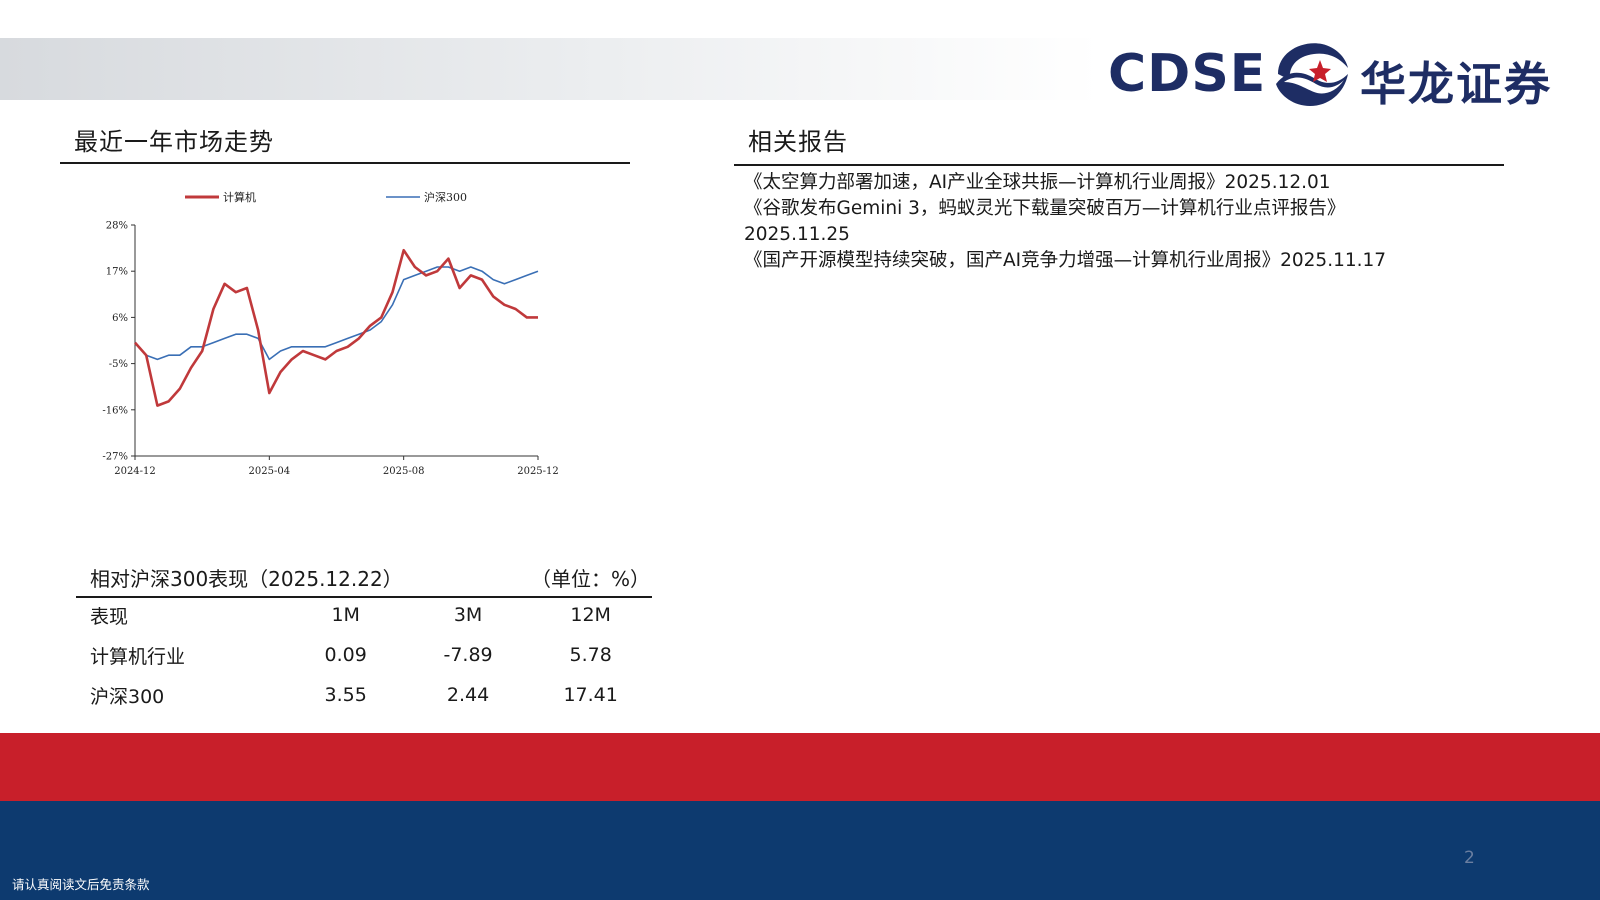  Describe the element at coordinates (468, 615) in the screenshot. I see `column-header: 3M` at that location.